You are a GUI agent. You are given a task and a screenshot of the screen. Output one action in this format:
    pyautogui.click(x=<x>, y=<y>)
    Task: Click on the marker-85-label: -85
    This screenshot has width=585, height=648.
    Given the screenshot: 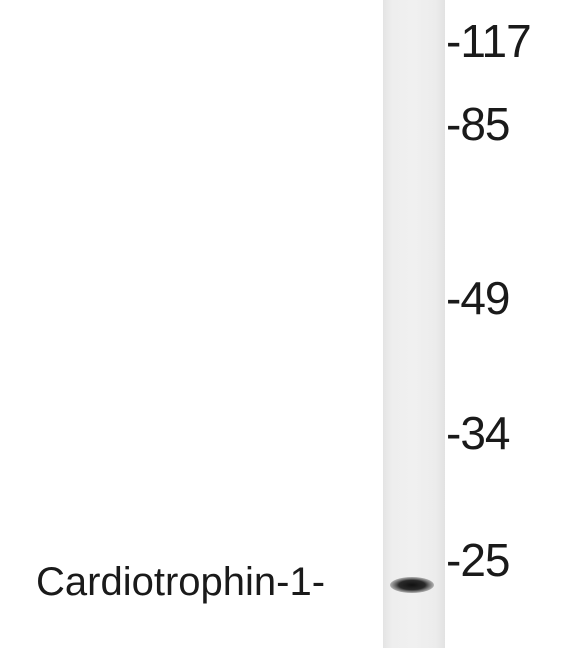 What is the action you would take?
    pyautogui.click(x=478, y=124)
    